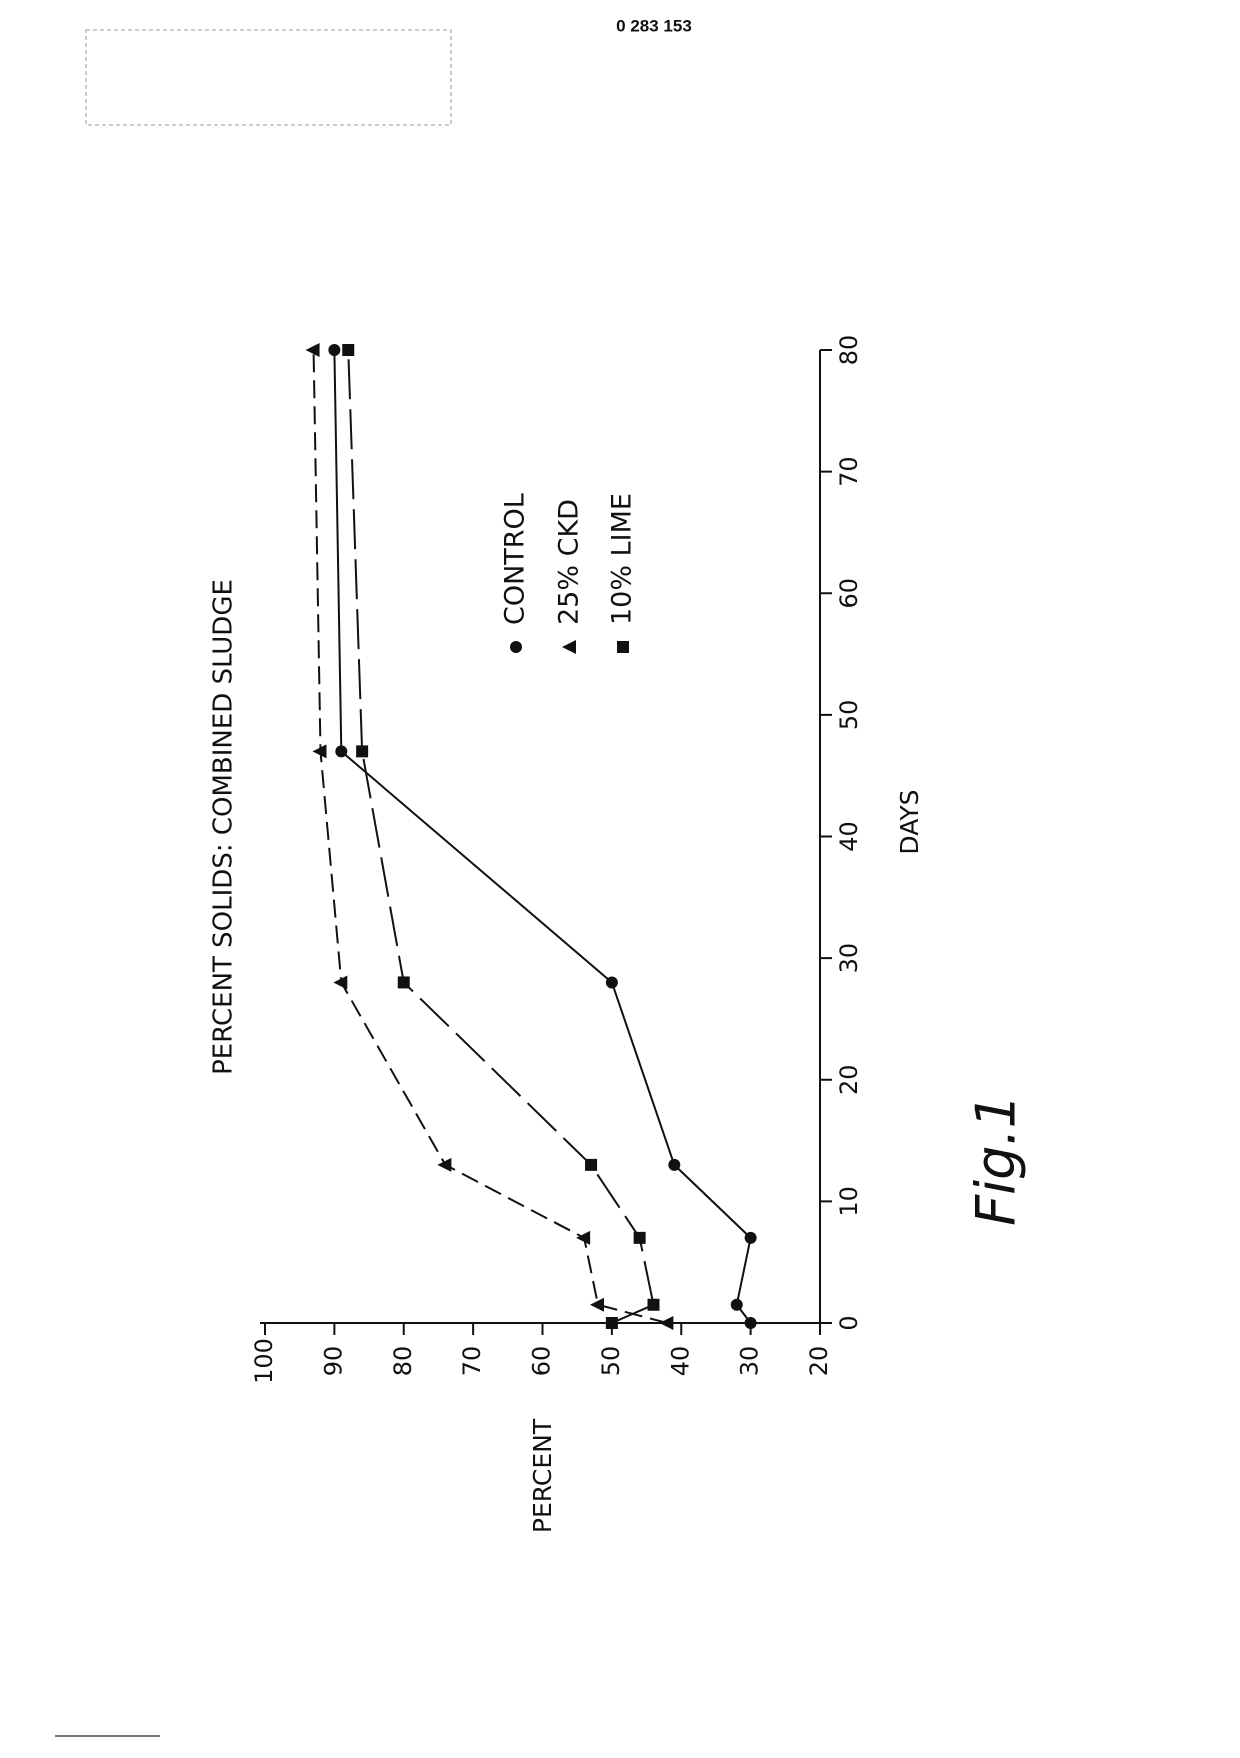  What do you see at coordinates (750, 1361) in the screenshot?
I see `y-tick-label: 30` at bounding box center [750, 1361].